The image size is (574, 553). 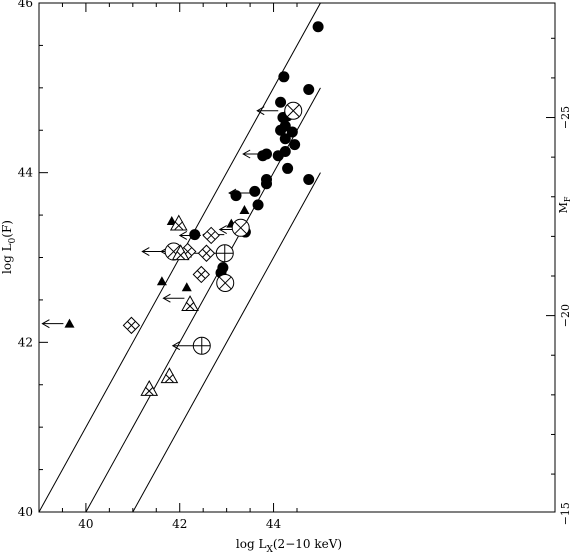 I want to click on right-axis-tick-label: −15, so click(x=565, y=513).